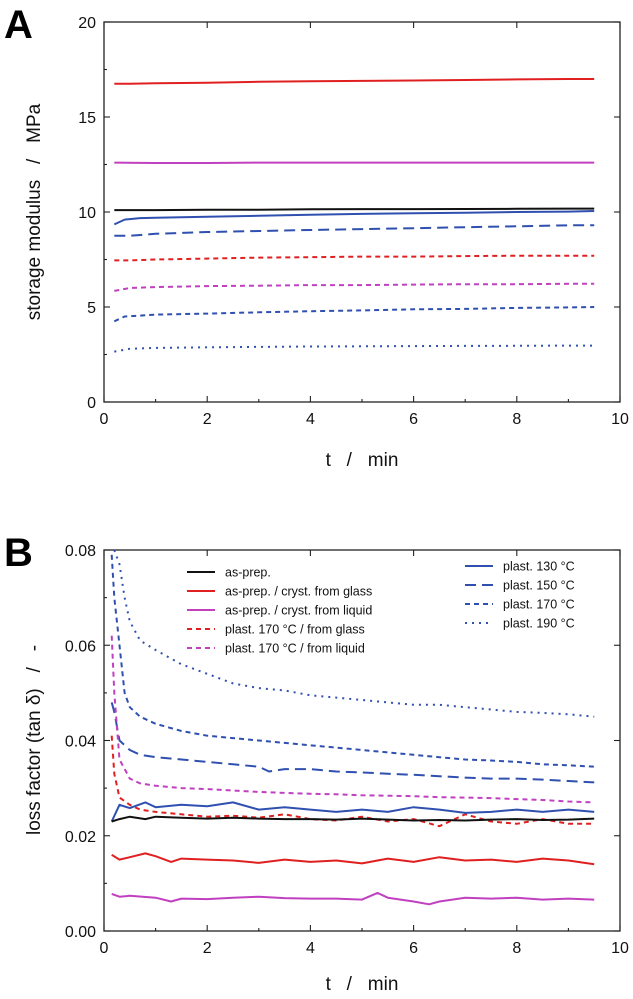 The image size is (633, 999). What do you see at coordinates (539, 567) in the screenshot?
I see `legend-label-right-0: plast. 130 °C` at bounding box center [539, 567].